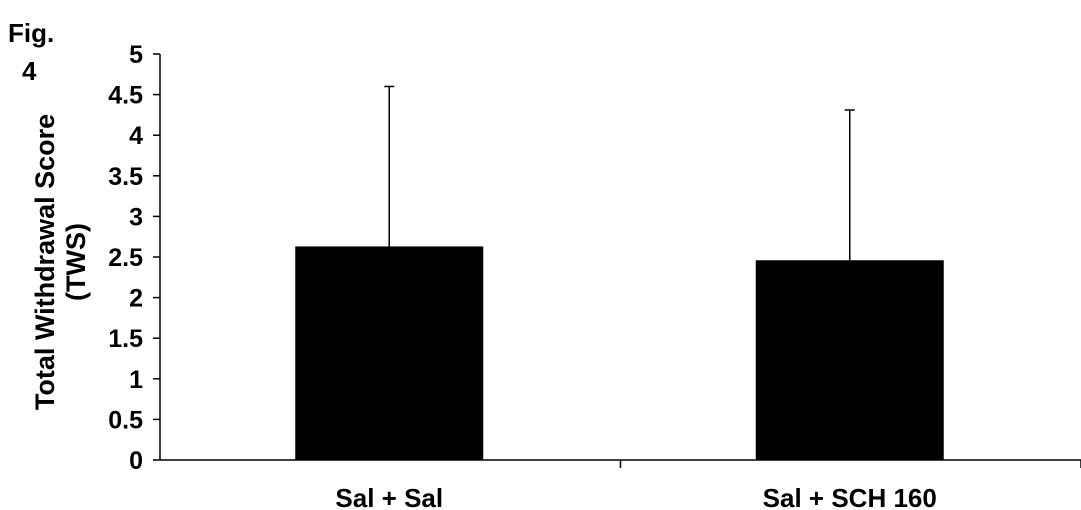  What do you see at coordinates (136, 461) in the screenshot?
I see `y-tick-label: 0` at bounding box center [136, 461].